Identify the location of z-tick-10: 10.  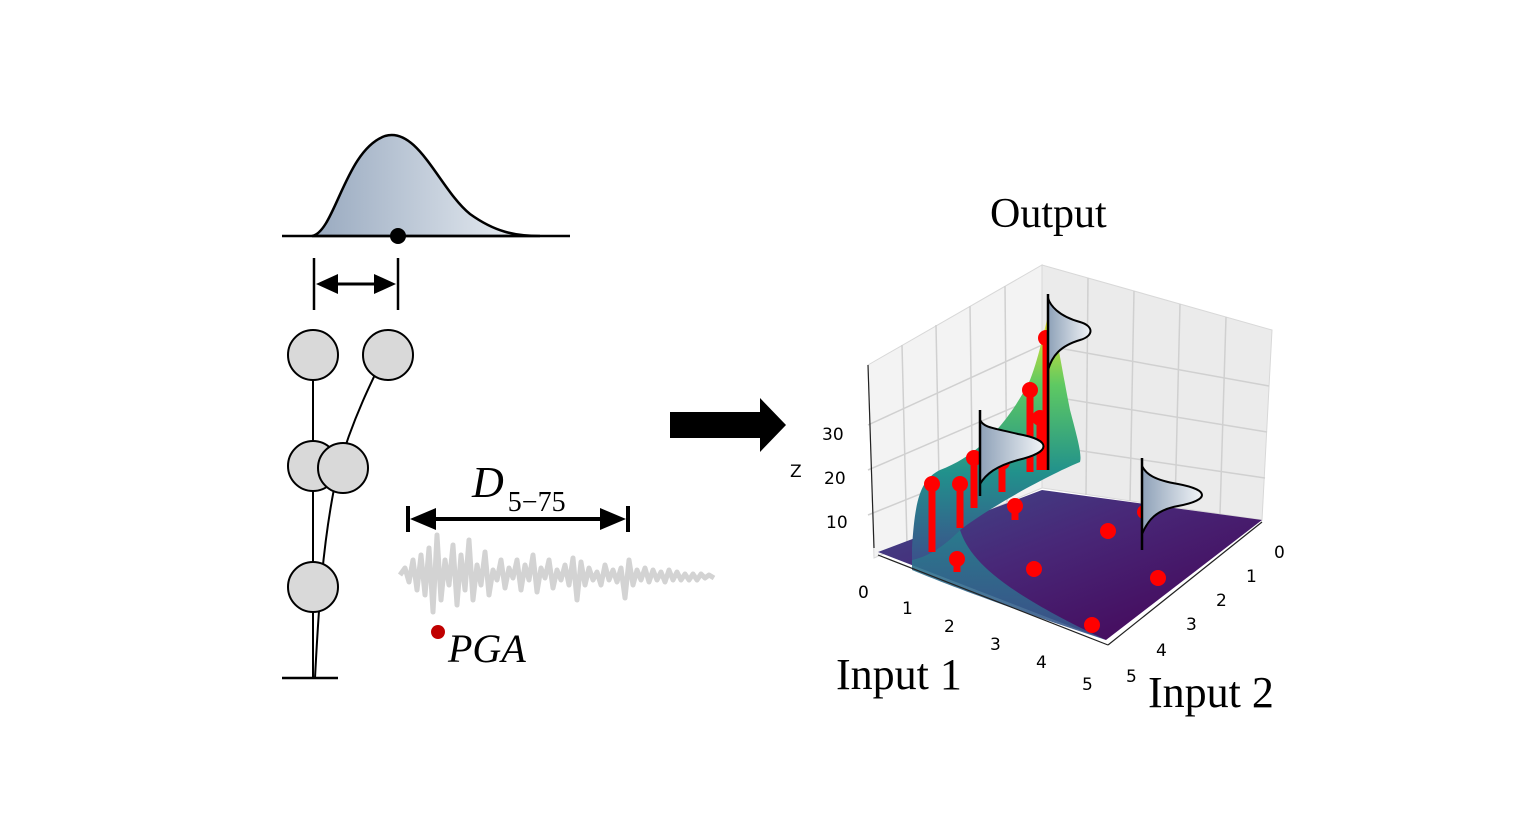
(837, 523).